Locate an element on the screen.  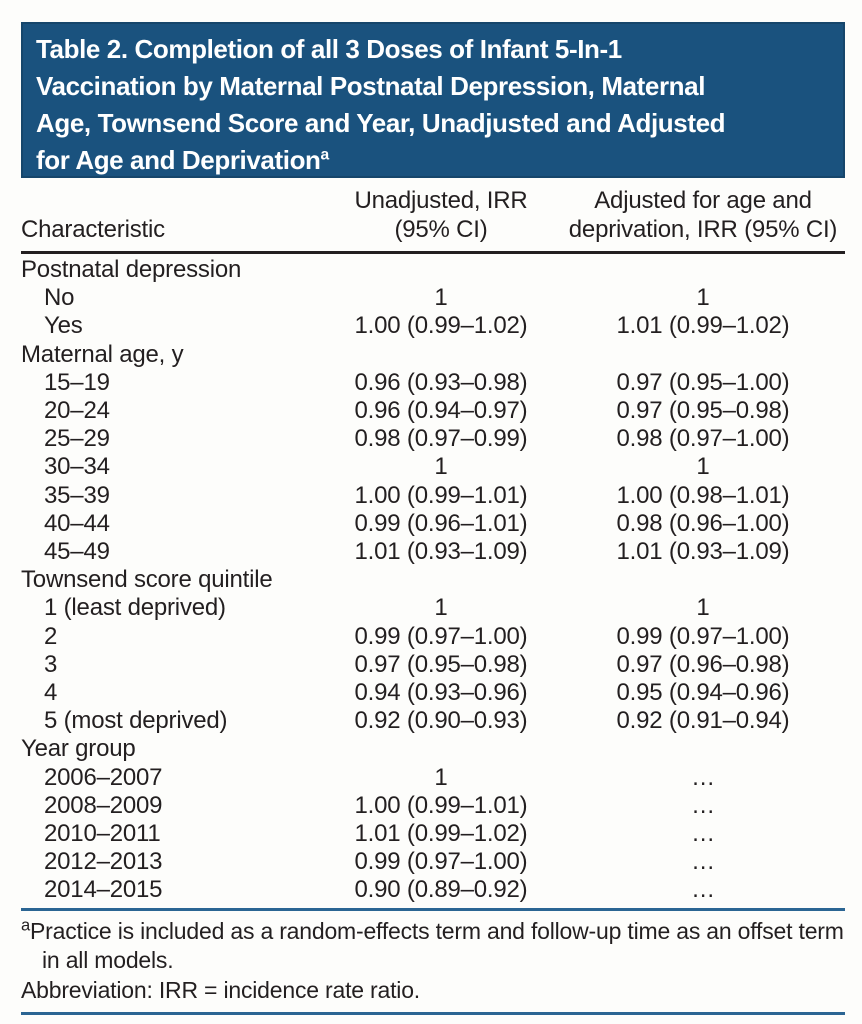
table-row: 2 0.99 (0.97–1.00) 0.99 (0.97–1.00) is located at coordinates (433, 637).